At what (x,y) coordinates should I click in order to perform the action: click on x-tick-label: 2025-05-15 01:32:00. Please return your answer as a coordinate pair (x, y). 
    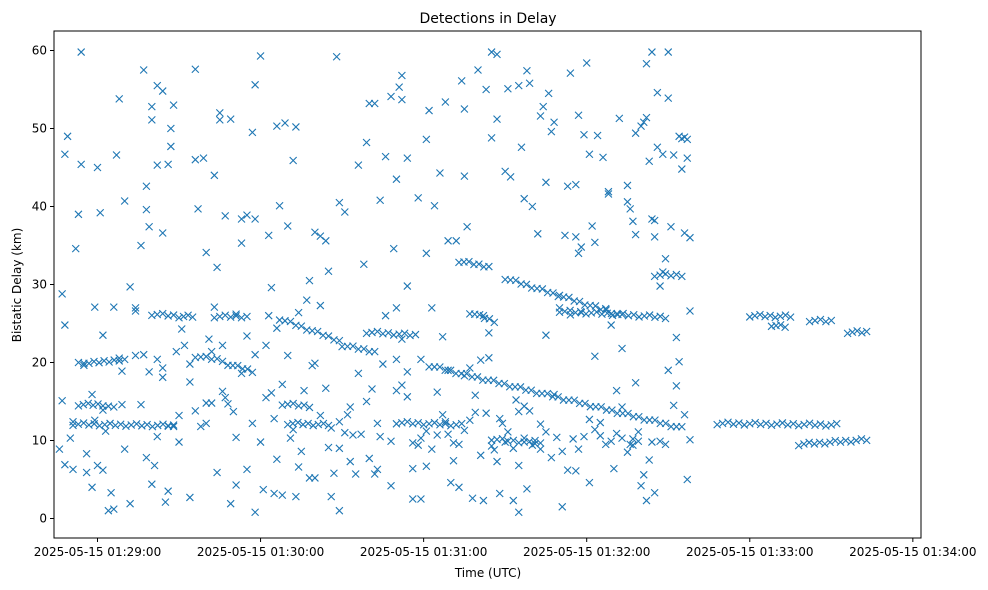
    Looking at the image, I should click on (586, 552).